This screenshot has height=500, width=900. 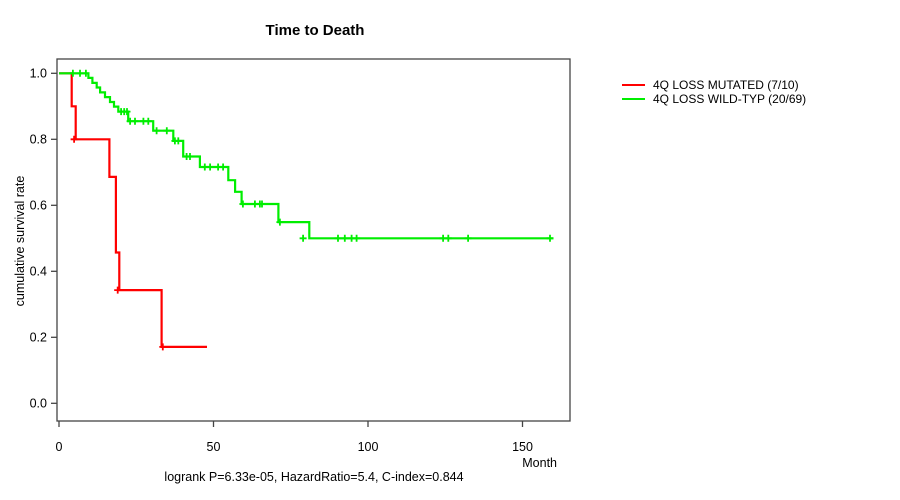 I want to click on x-tick-label-1: 50, so click(x=214, y=447).